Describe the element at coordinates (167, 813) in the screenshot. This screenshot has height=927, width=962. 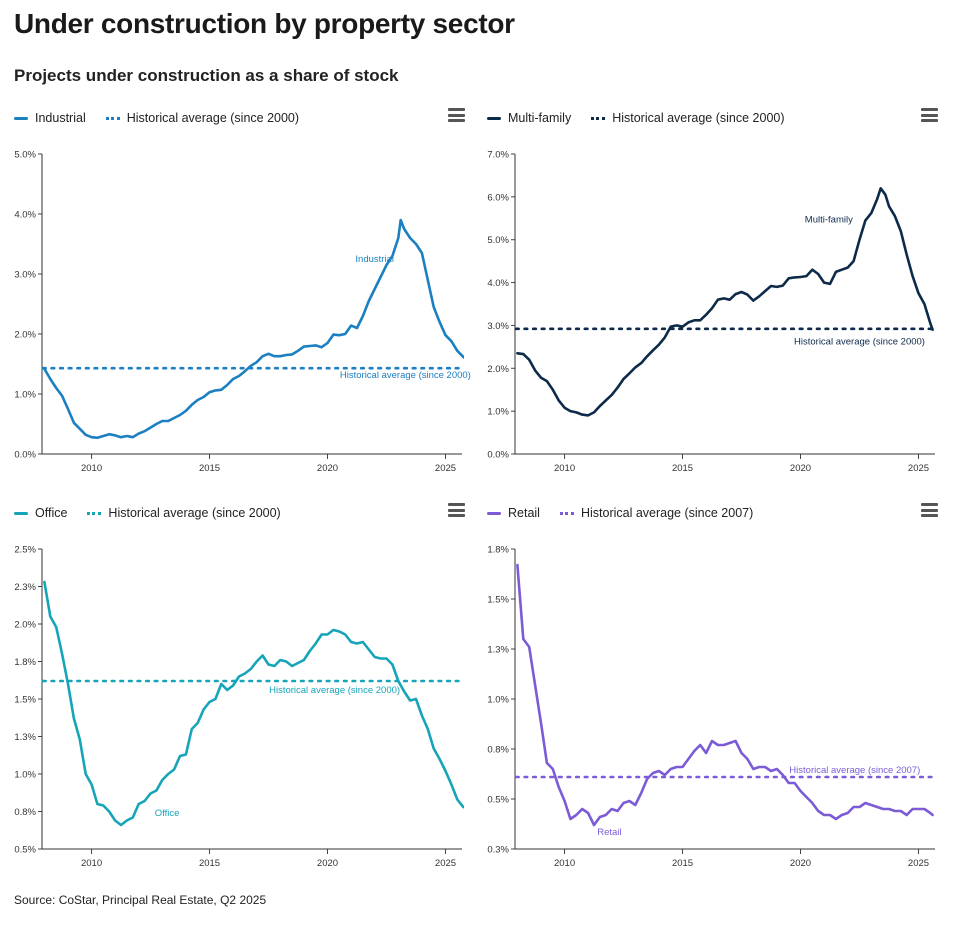
I see `series-annotation: Office` at that location.